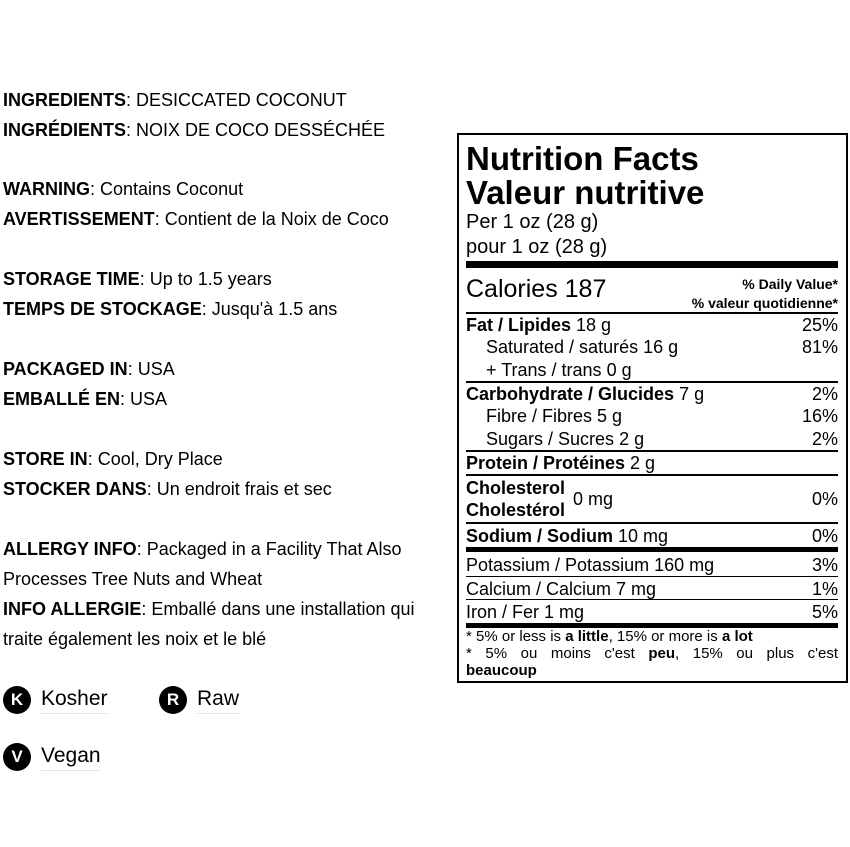  Describe the element at coordinates (269, 309) in the screenshot. I see `info-text: : Jusqu'à 1.5 ans` at that location.